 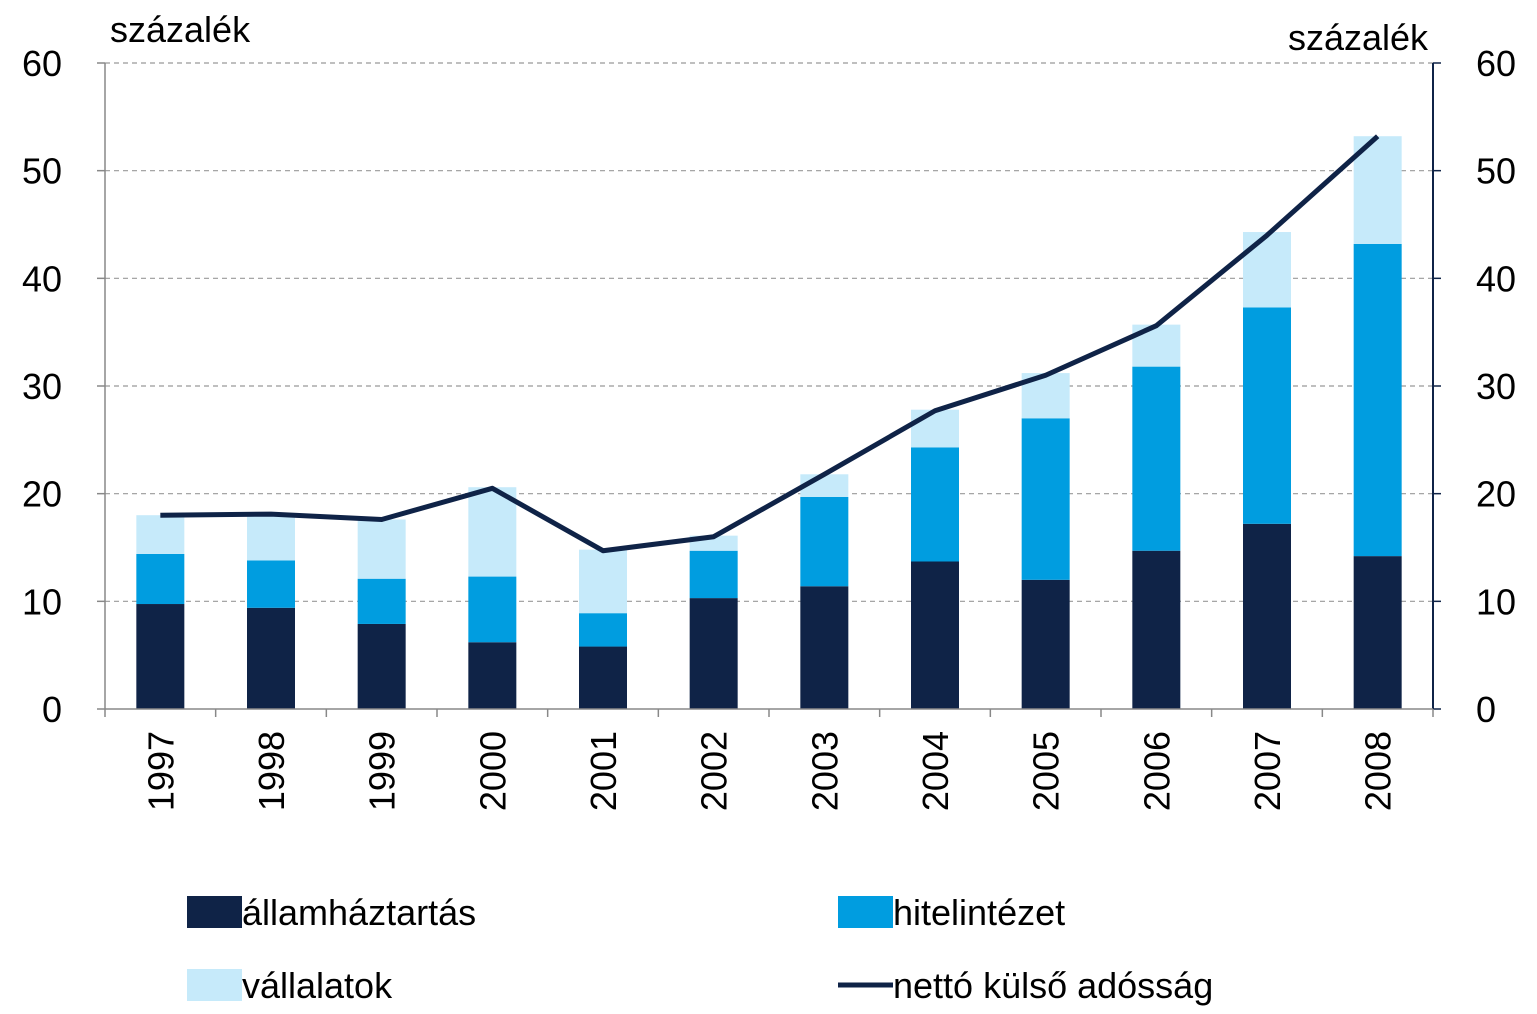 What do you see at coordinates (1156, 771) in the screenshot?
I see `x-tick-label: 2006` at bounding box center [1156, 771].